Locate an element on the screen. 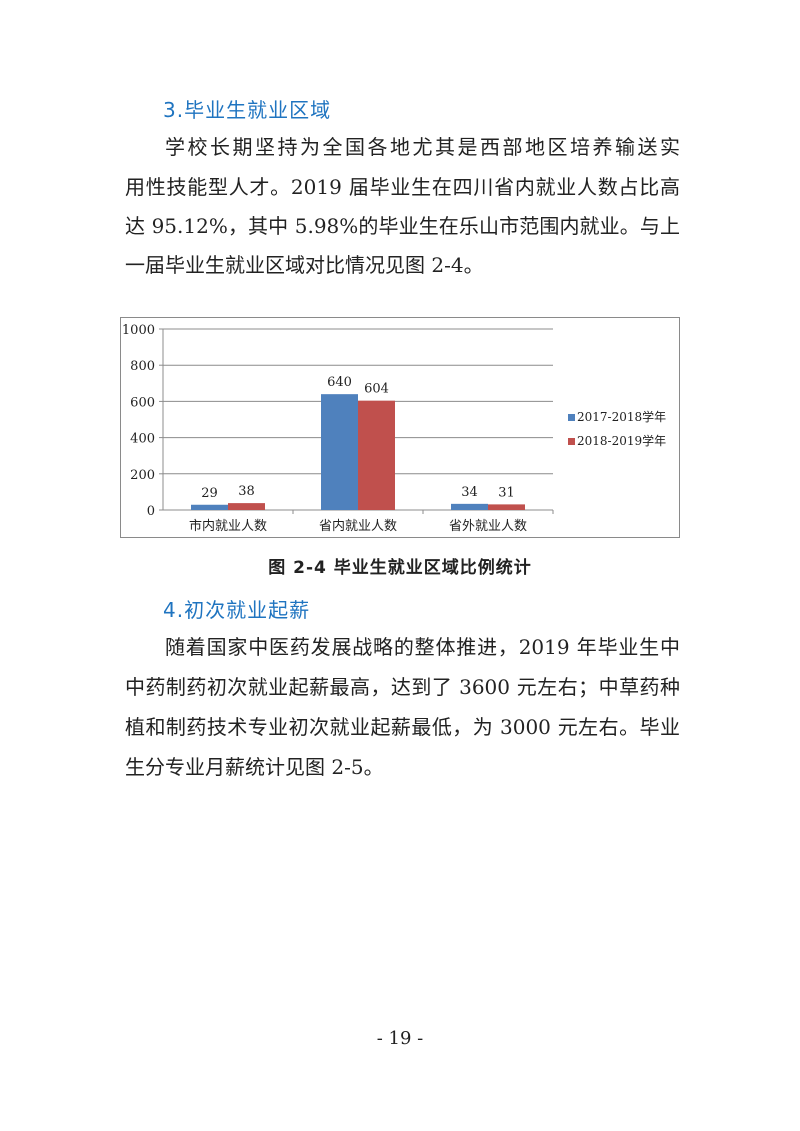  paragraph-line: 达 95.12%，其中 5.98%的毕业生在乐山市范围内就业。与上 is located at coordinates (402, 226).